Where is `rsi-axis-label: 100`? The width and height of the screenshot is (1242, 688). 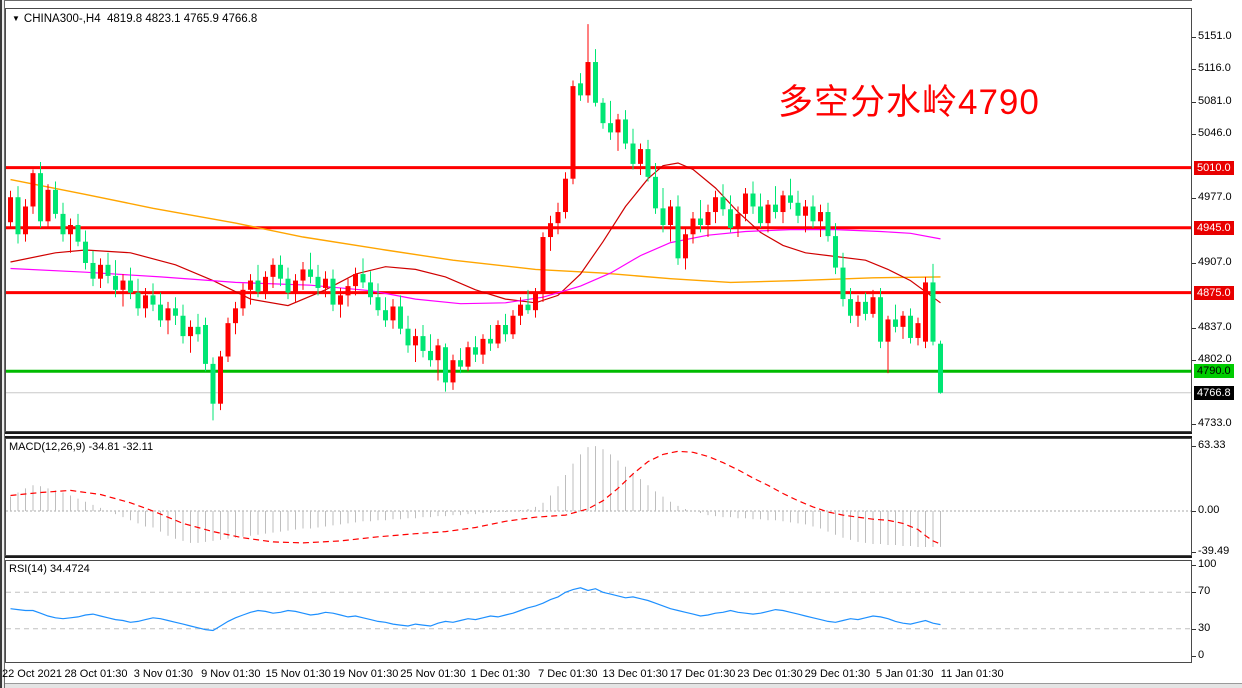
rsi-axis-label: 100 is located at coordinates (1207, 564).